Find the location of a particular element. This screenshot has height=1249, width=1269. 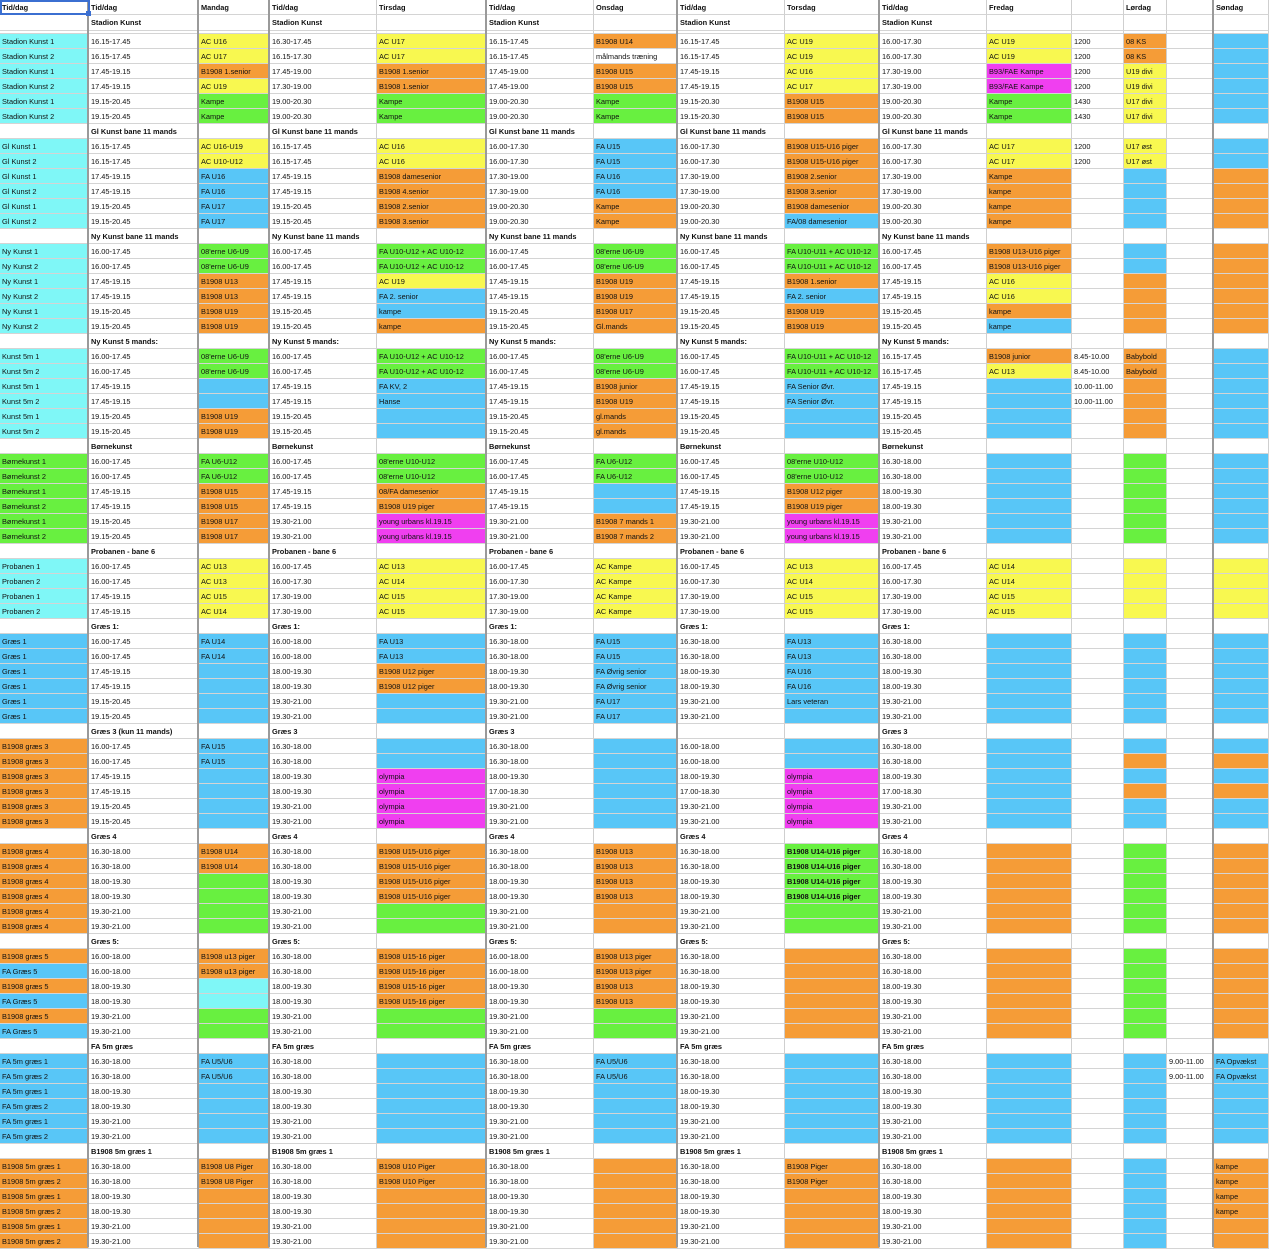

schedule-cell: B1908 U19 piger is located at coordinates (832, 506).